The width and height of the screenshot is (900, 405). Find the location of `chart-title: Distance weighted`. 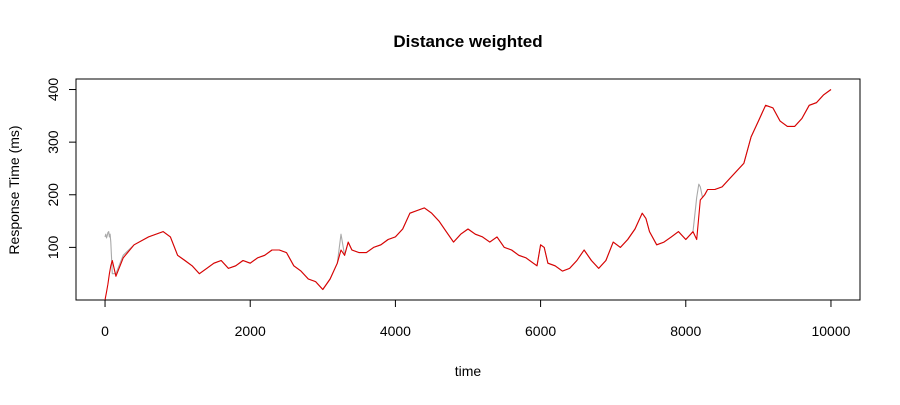

chart-title: Distance weighted is located at coordinates (467, 41).